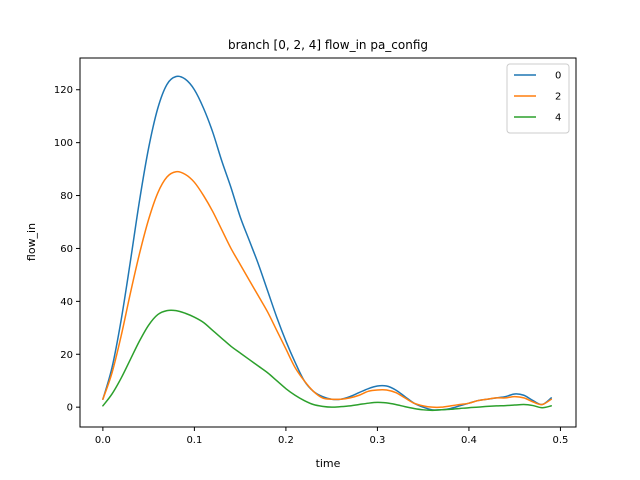 This screenshot has height=480, width=640. I want to click on y-tick-label: 60, so click(66, 249).